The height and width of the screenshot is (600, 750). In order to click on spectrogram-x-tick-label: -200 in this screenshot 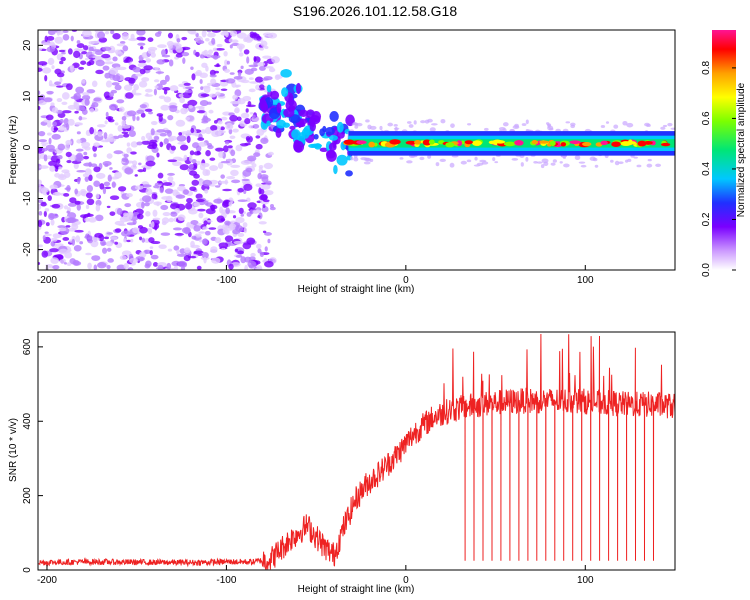, I will do `click(47, 280)`.